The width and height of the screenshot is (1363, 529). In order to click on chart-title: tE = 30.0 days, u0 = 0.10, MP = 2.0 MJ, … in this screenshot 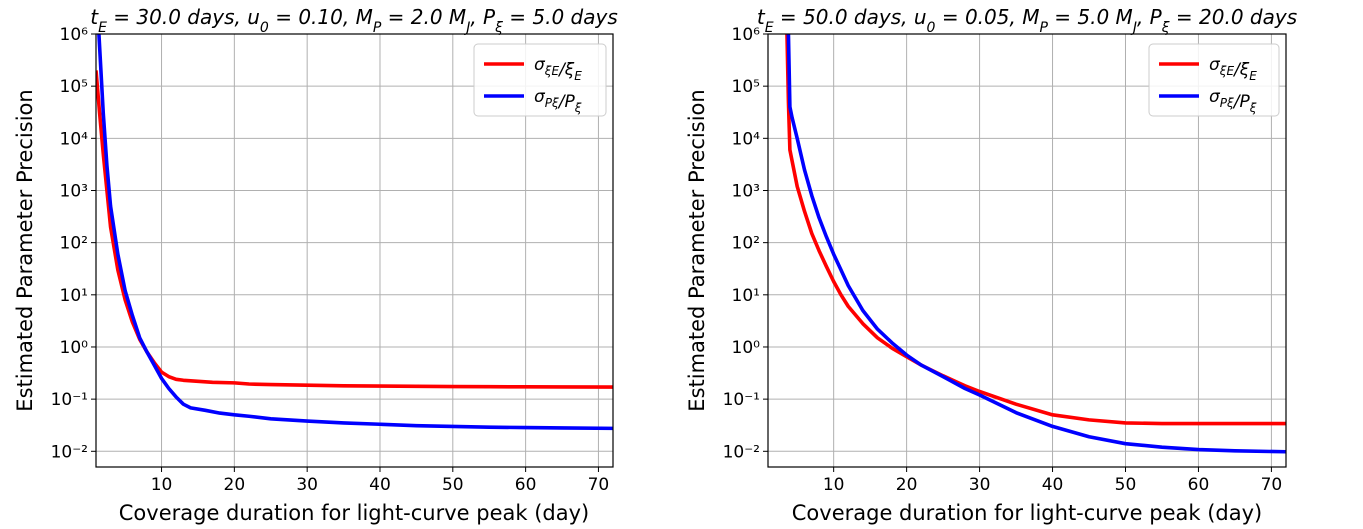, I will do `click(354, 20)`.